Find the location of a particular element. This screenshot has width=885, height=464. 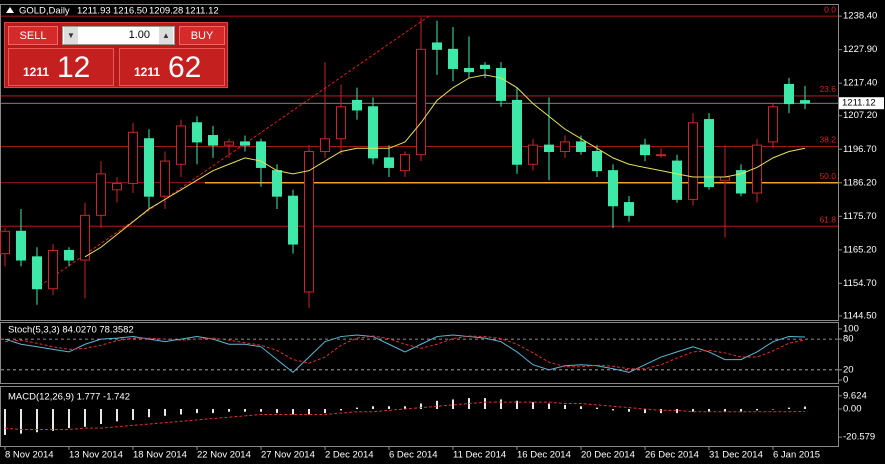

ohlc-low: 1209.28 is located at coordinates (166, 11).